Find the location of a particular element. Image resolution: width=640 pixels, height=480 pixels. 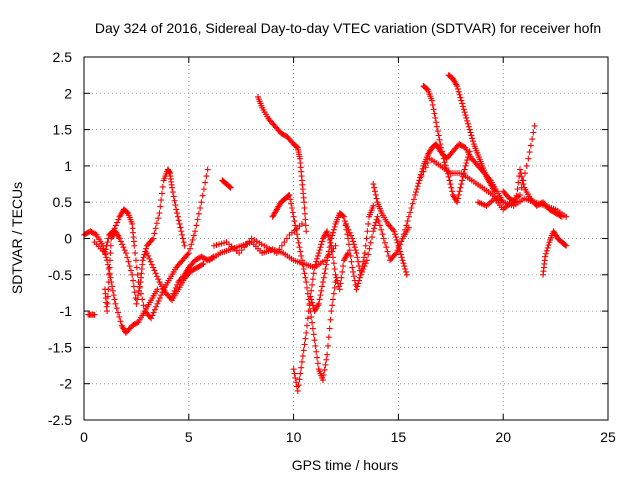

x-tick-label: 20 is located at coordinates (503, 437).